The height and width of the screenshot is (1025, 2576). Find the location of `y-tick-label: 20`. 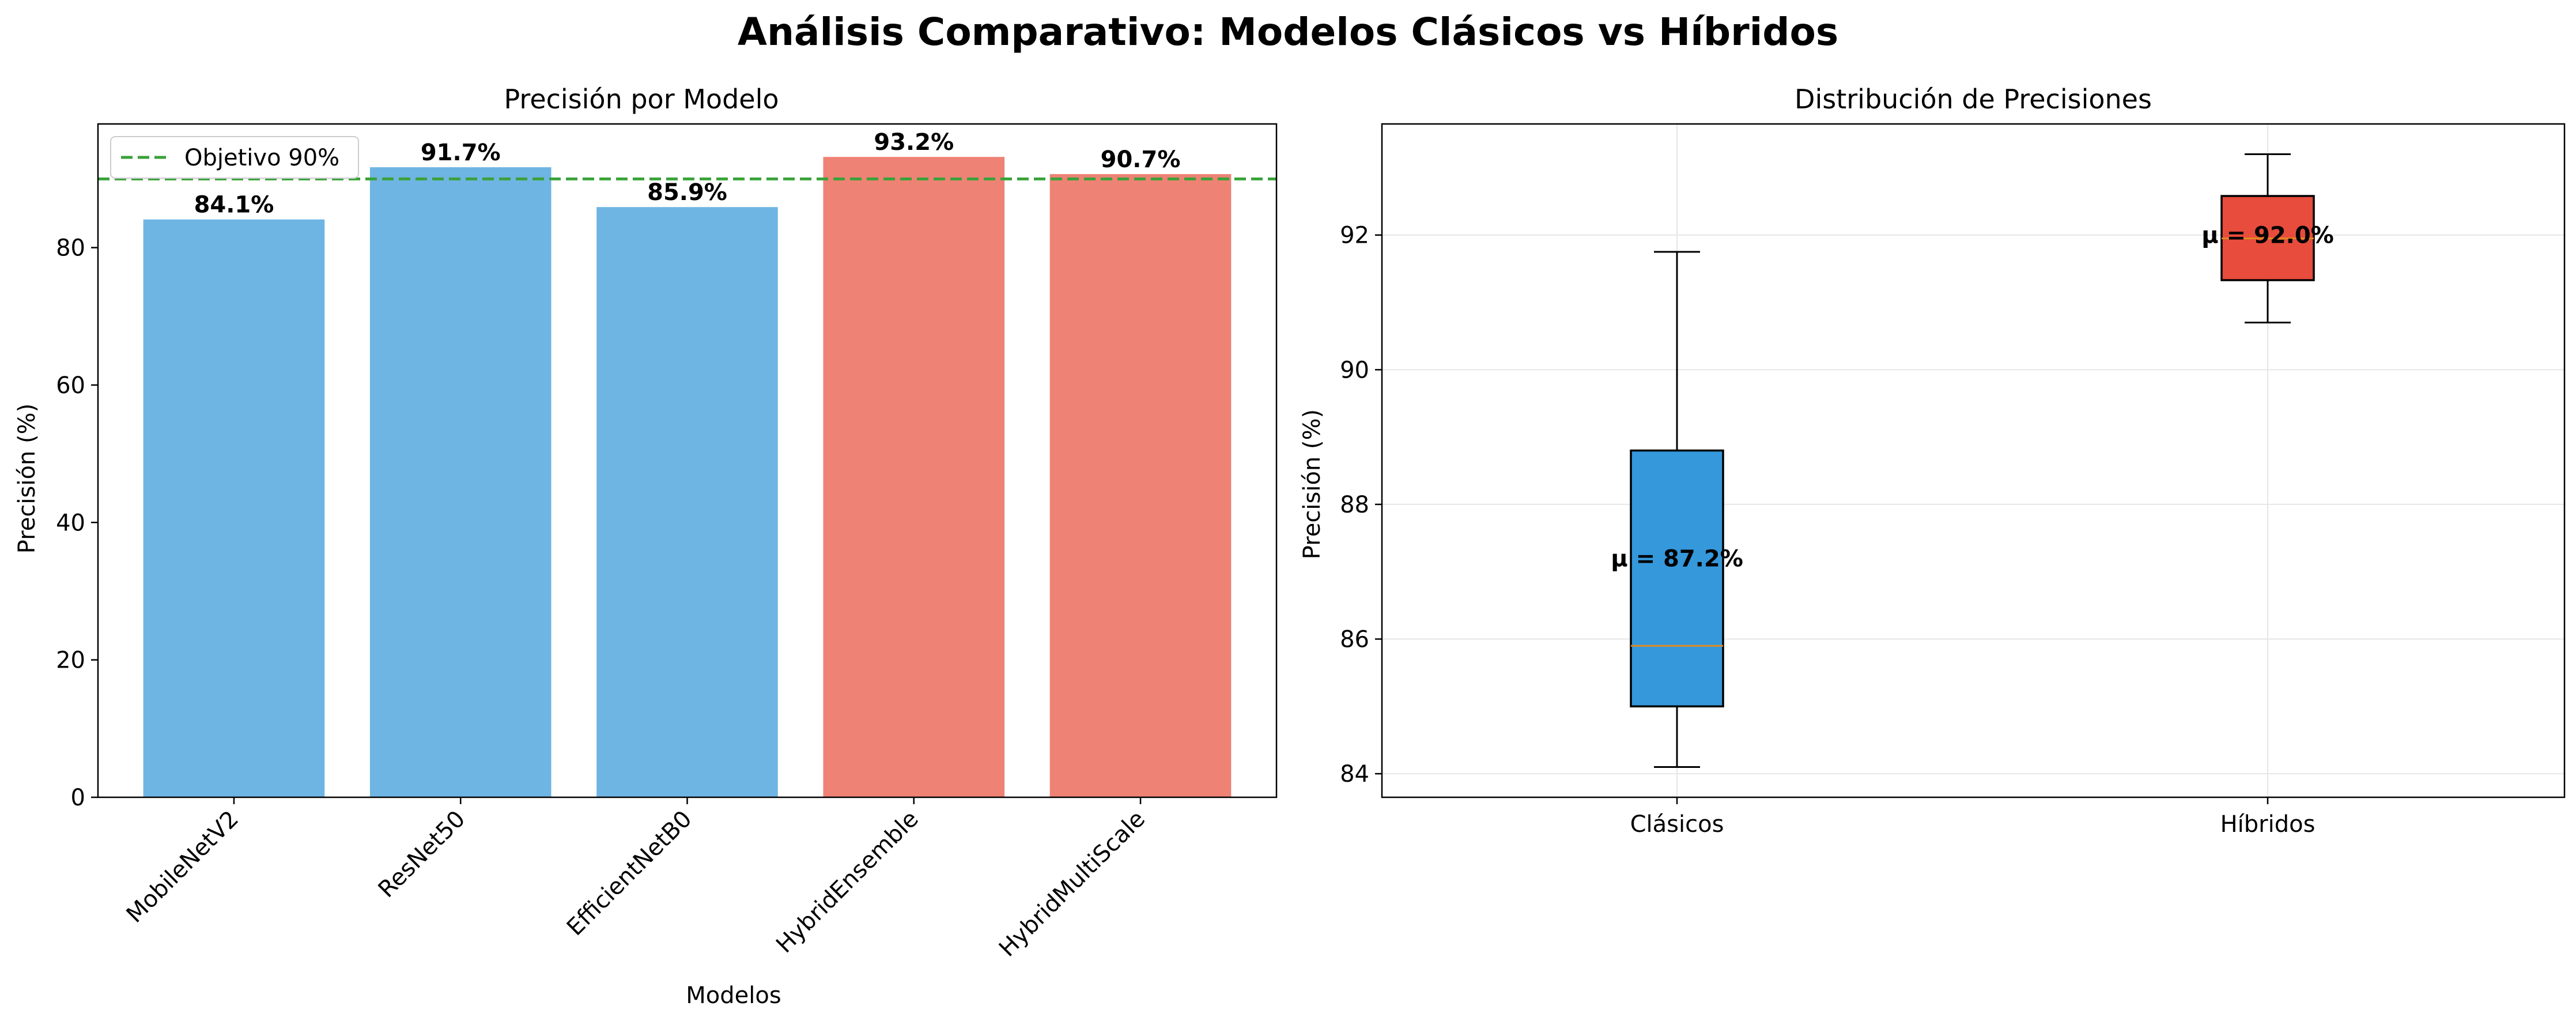

y-tick-label: 20 is located at coordinates (70, 661).